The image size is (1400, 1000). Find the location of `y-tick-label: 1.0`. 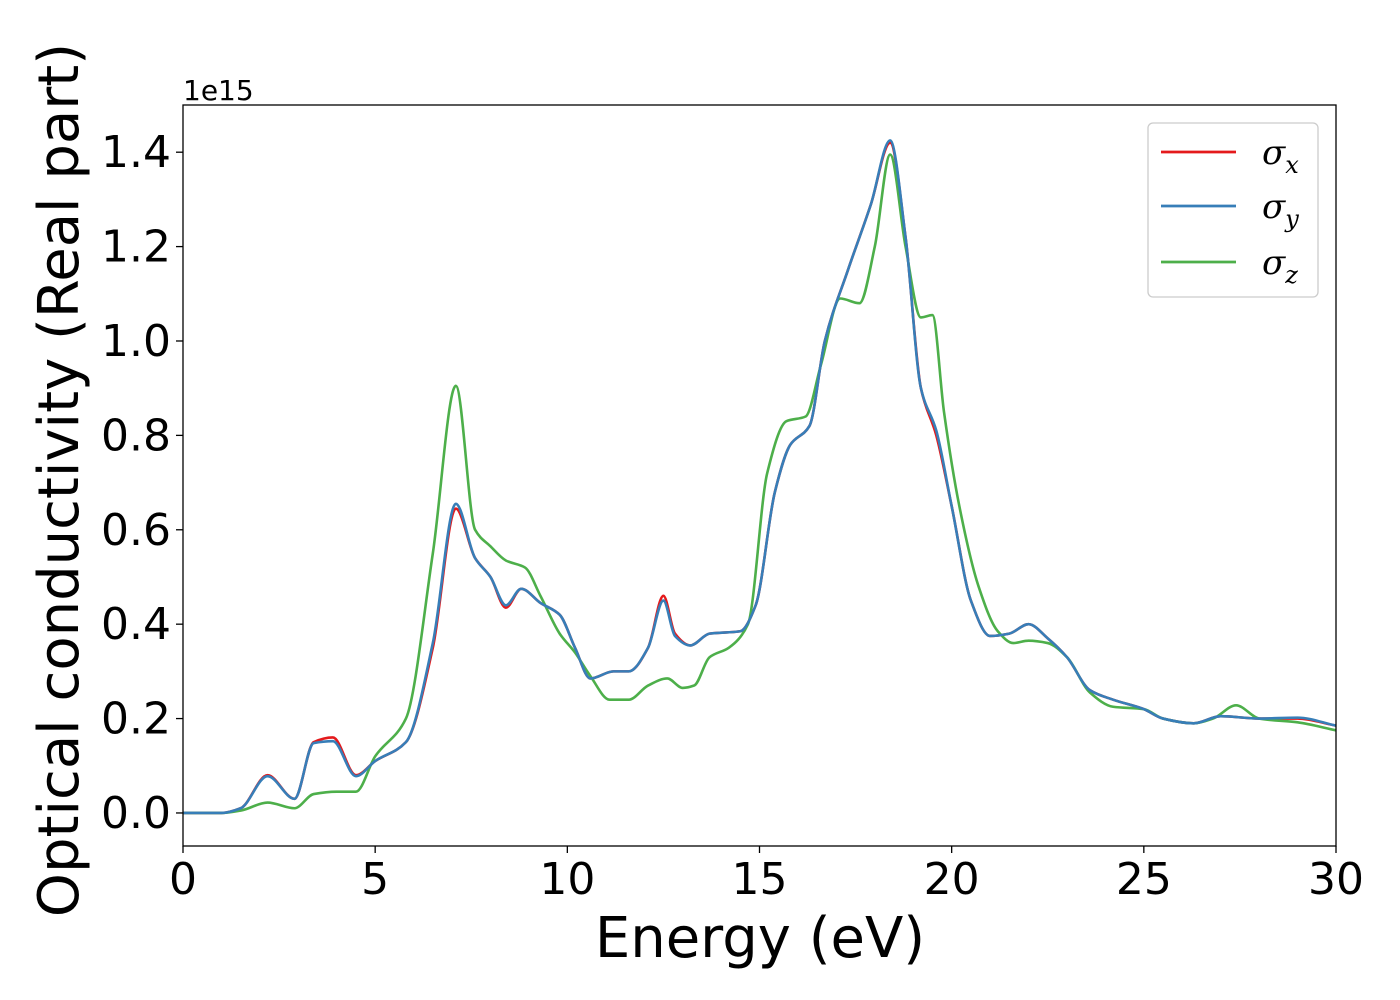

y-tick-label: 1.0 is located at coordinates (136, 341).